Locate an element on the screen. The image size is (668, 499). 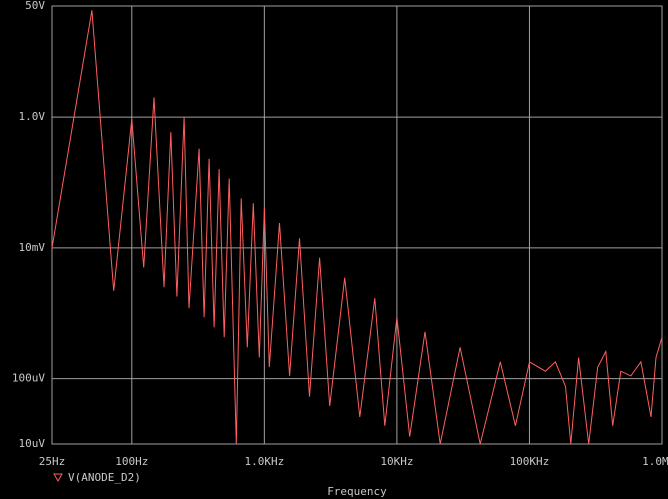
x-tick-label: 1.0MHz is located at coordinates (655, 461).